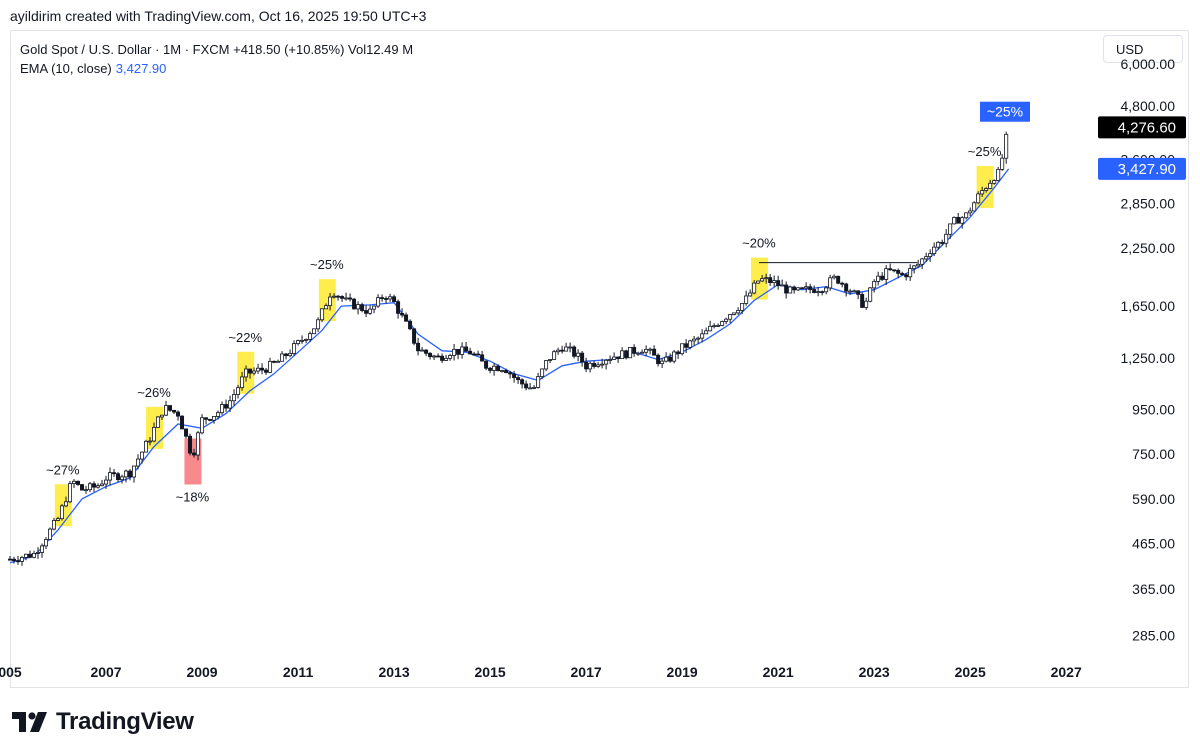  What do you see at coordinates (103, 722) in the screenshot?
I see `tradingview-logo: TradingView` at bounding box center [103, 722].